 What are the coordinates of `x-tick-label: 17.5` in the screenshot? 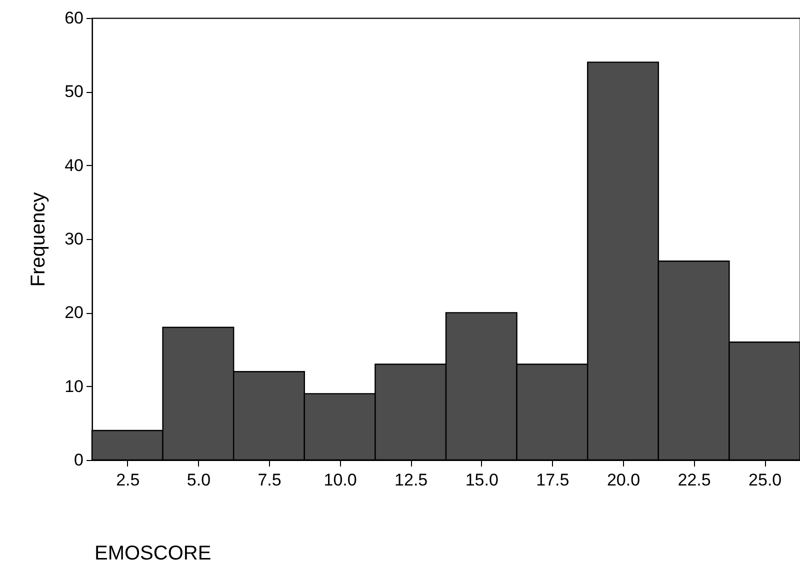 It's located at (553, 480).